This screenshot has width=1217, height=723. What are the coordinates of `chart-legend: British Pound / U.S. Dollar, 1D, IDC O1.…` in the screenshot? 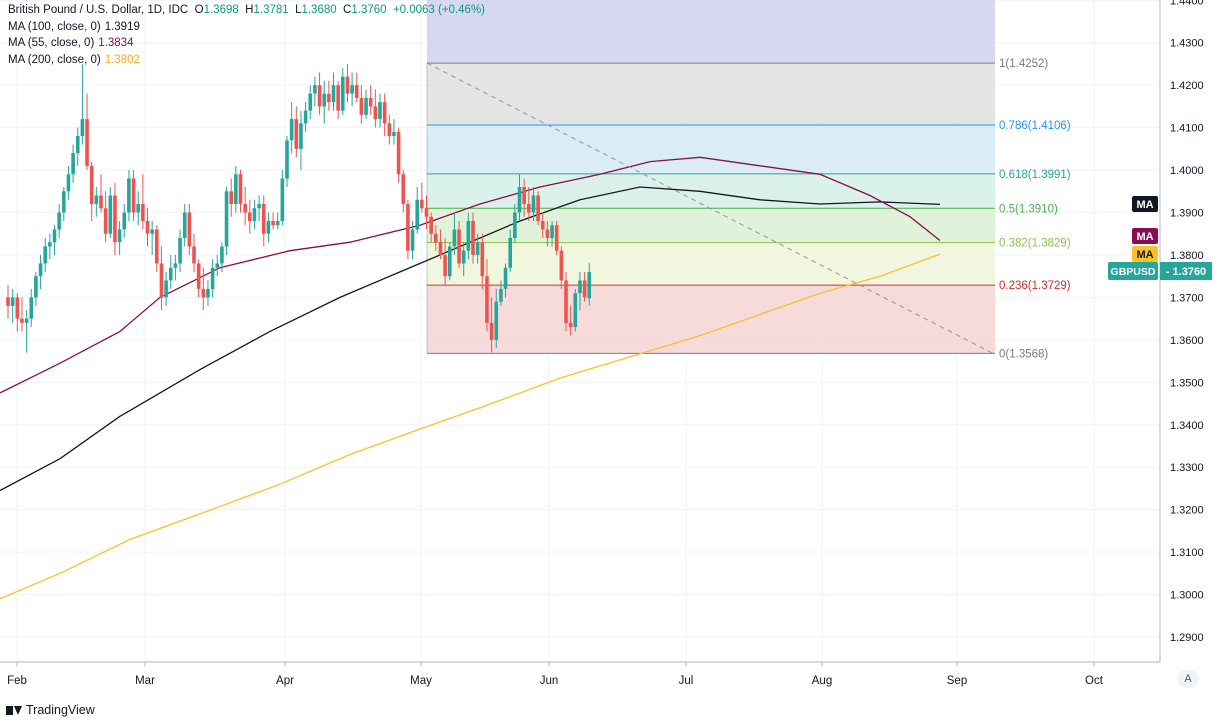 It's located at (246, 35).